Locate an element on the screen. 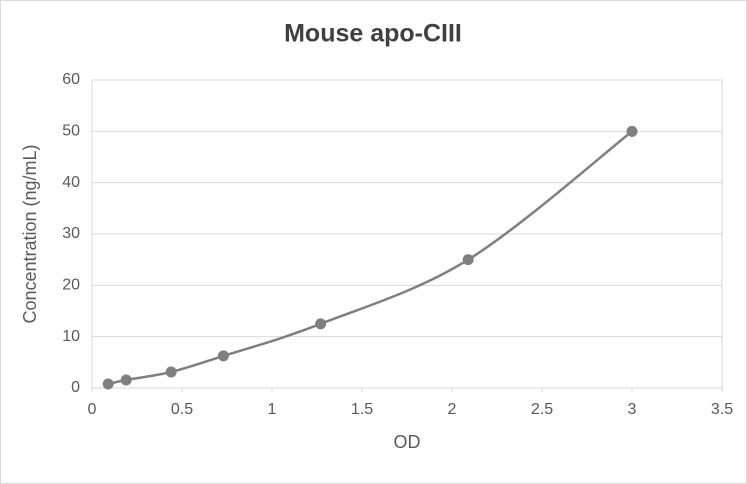  x-tick-label: 0 is located at coordinates (92, 409).